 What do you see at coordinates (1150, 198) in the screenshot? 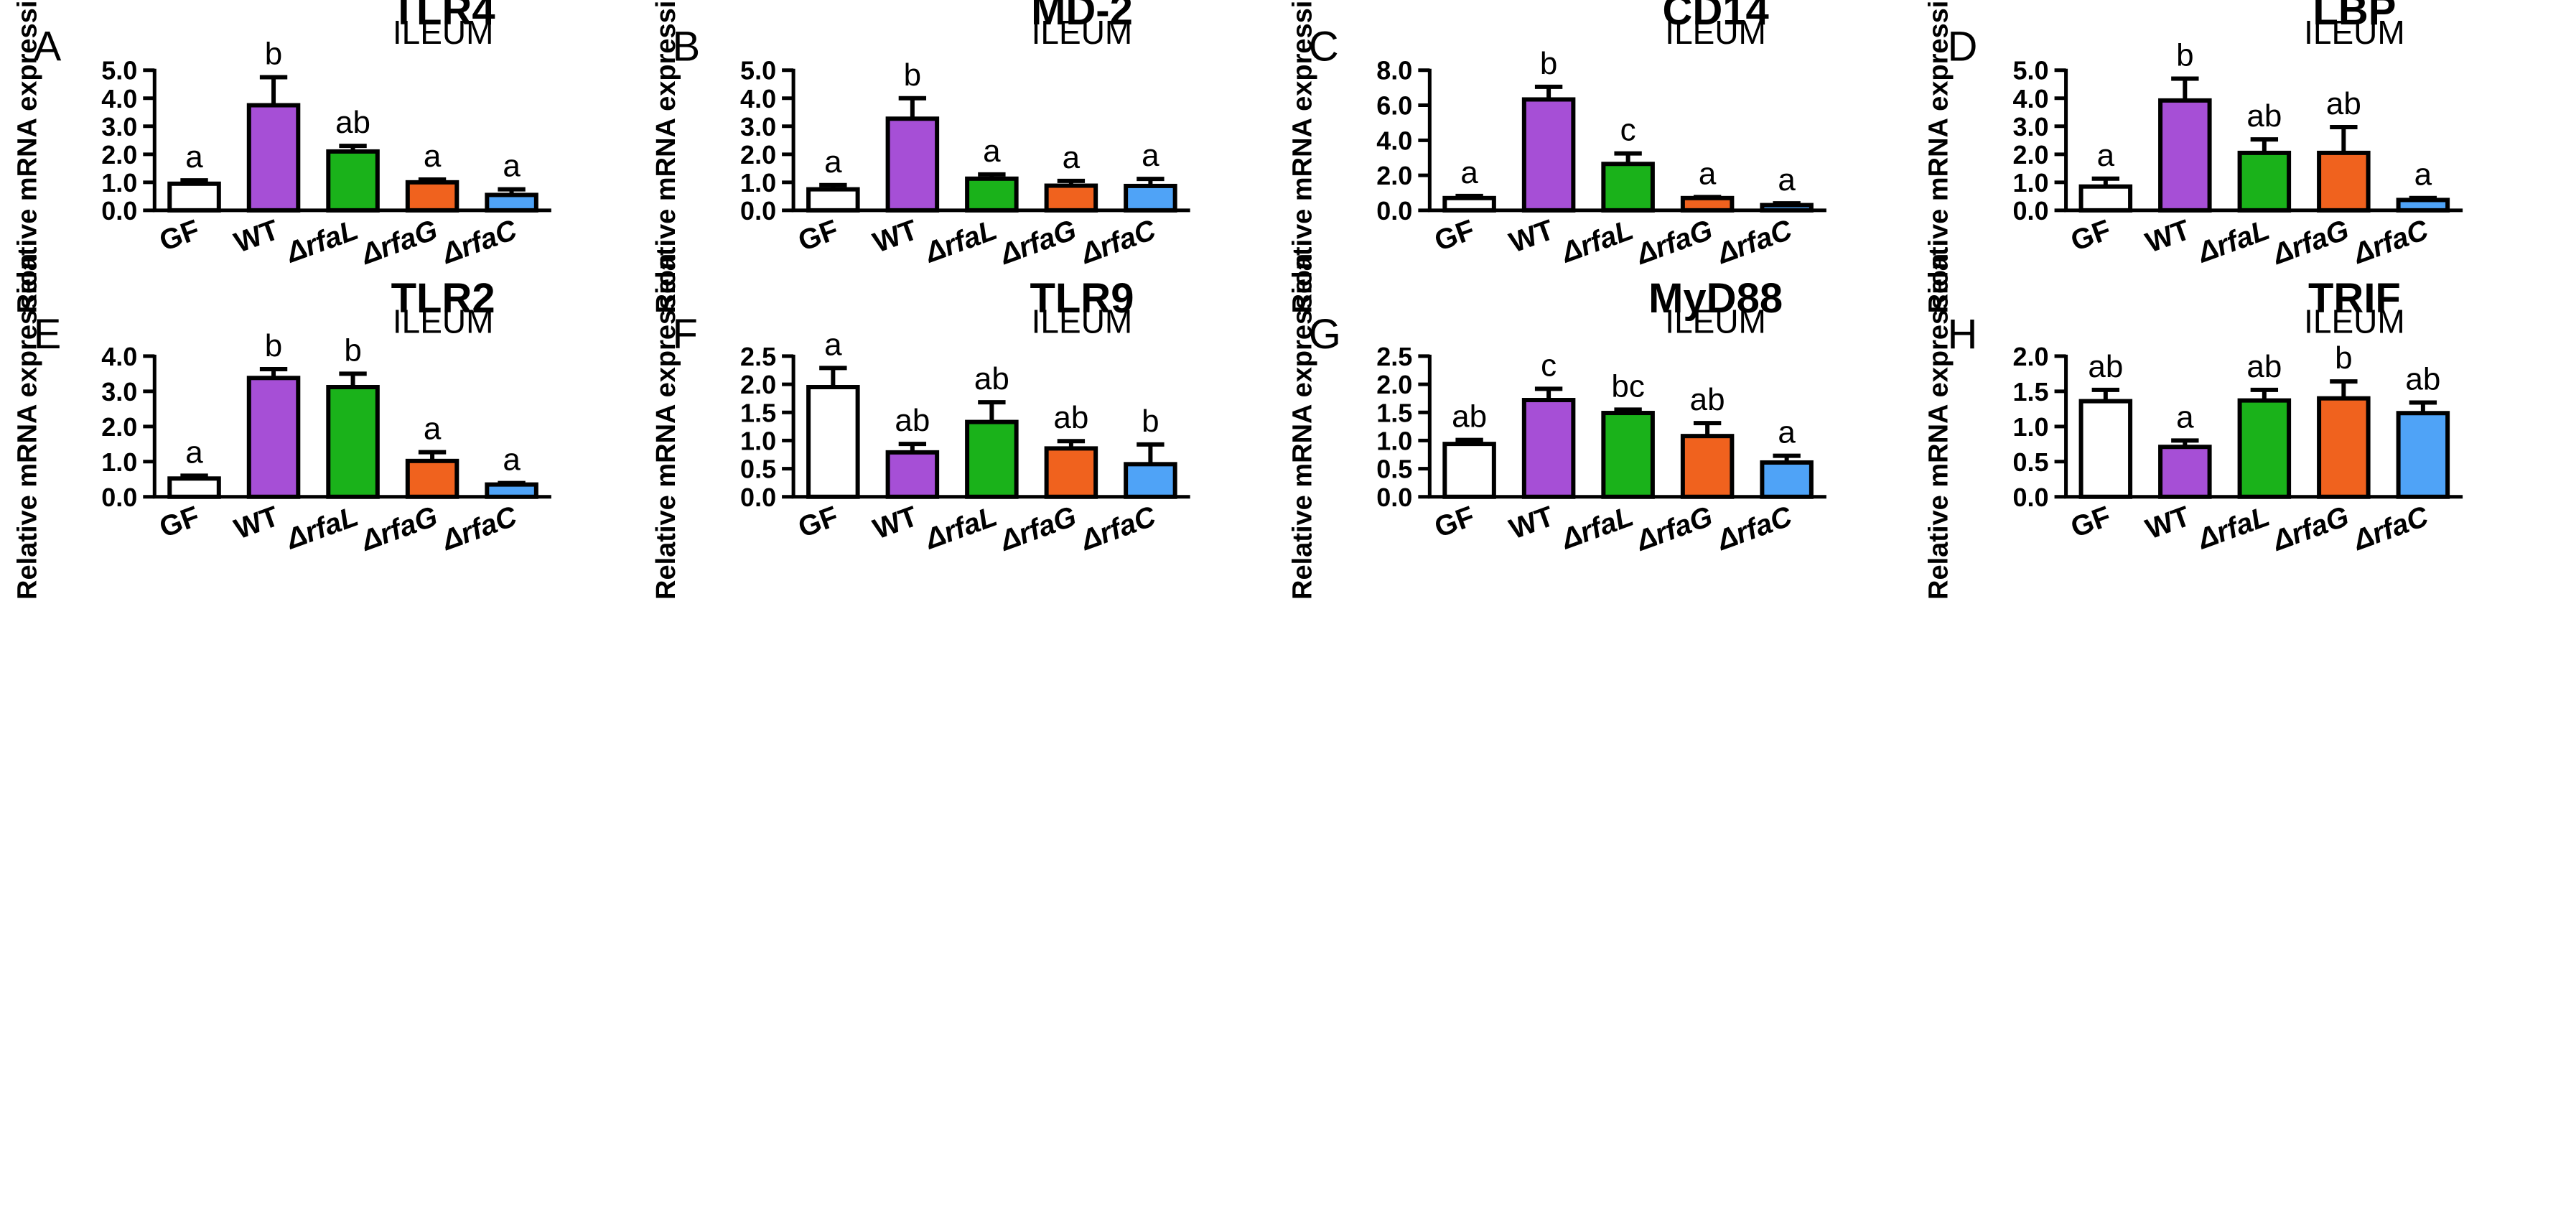
I see `bar-delta-rfac` at bounding box center [1150, 198].